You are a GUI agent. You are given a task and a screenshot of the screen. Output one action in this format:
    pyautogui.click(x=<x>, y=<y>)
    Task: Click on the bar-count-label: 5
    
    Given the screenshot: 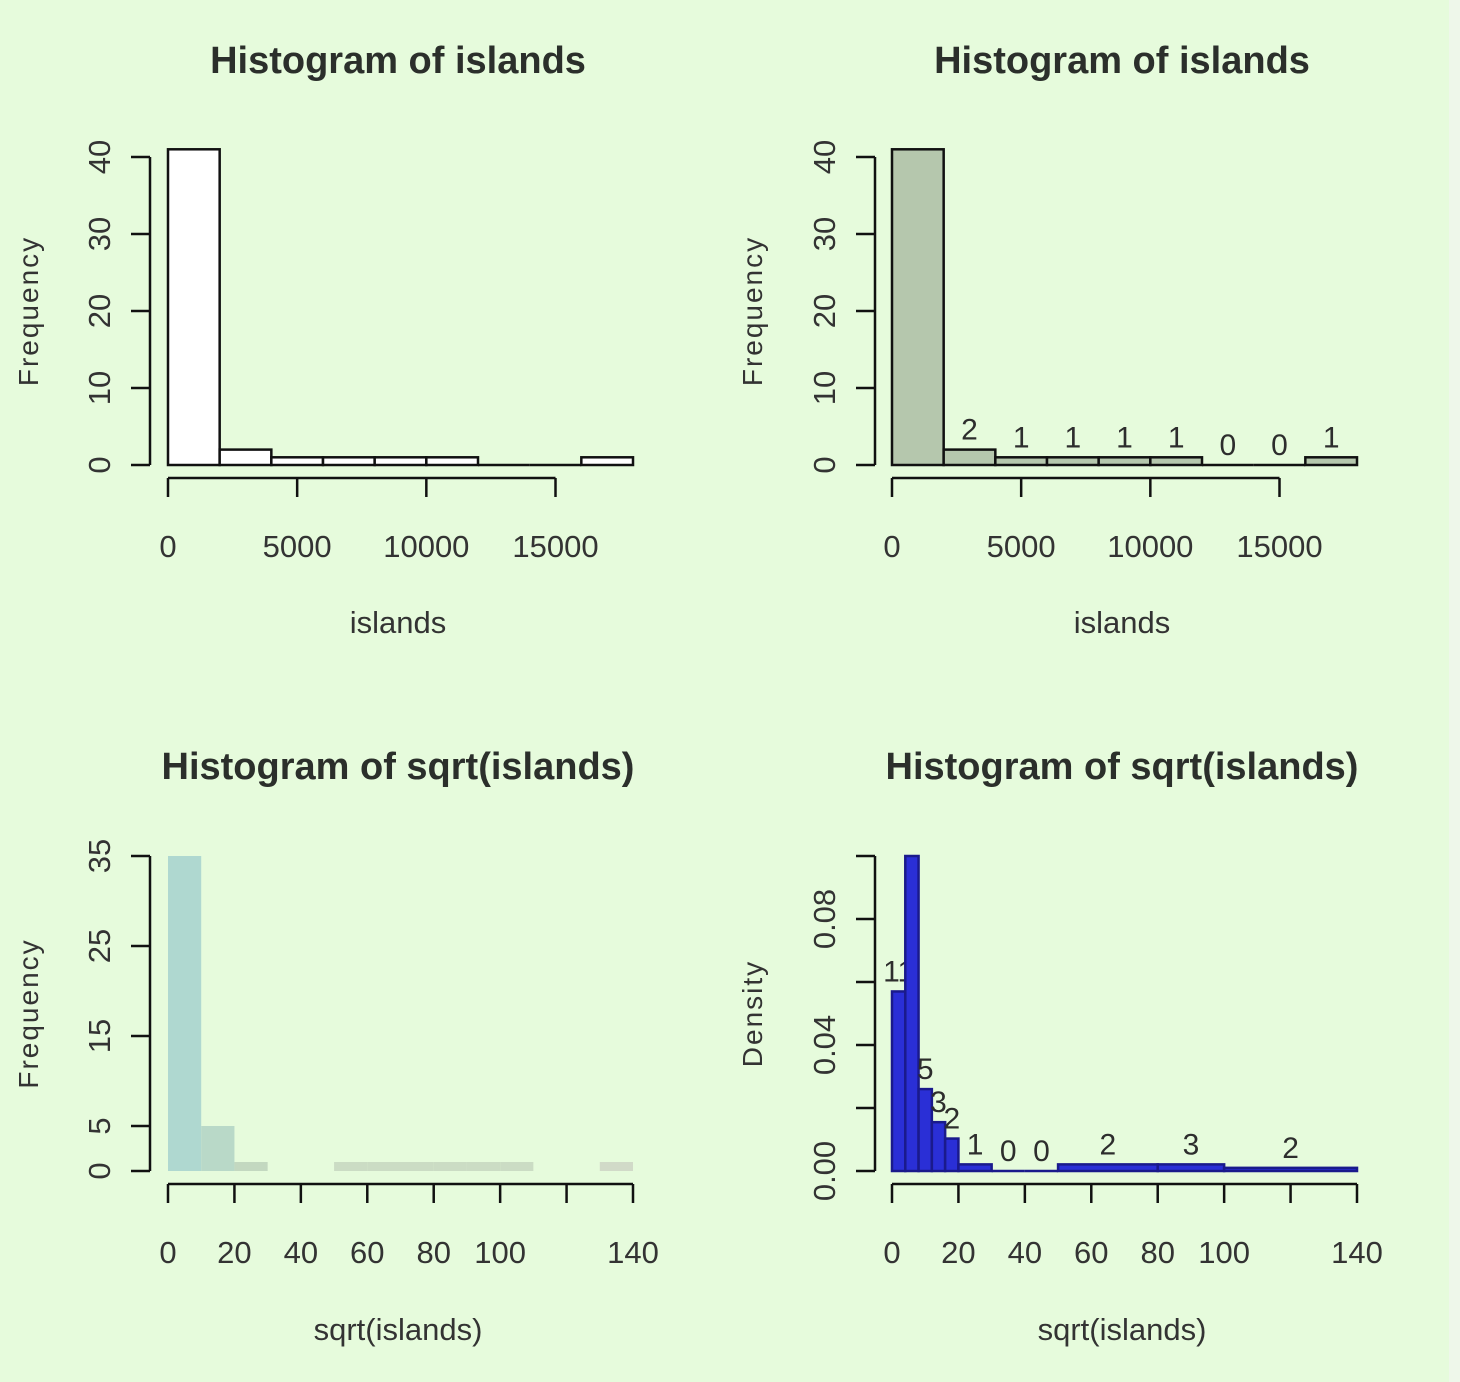 What is the action you would take?
    pyautogui.click(x=925, y=1069)
    